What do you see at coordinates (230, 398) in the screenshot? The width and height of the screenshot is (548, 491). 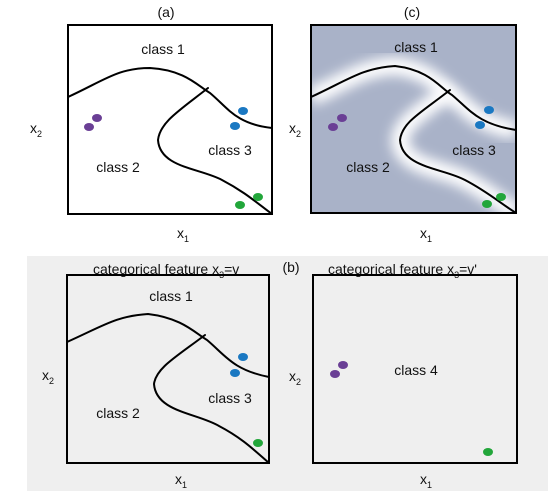 I see `panel-b-left-class-3: class 3` at bounding box center [230, 398].